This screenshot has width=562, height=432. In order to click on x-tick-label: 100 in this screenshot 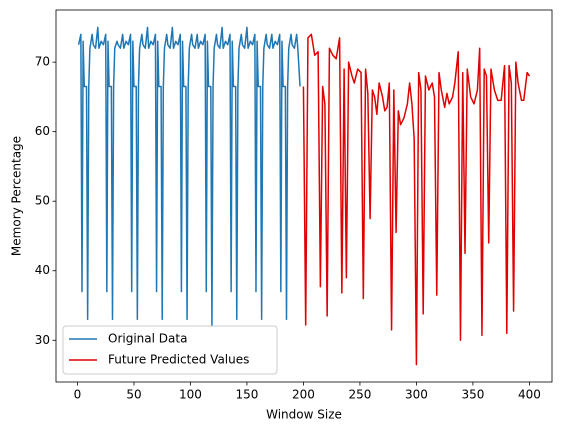, I will do `click(190, 395)`.